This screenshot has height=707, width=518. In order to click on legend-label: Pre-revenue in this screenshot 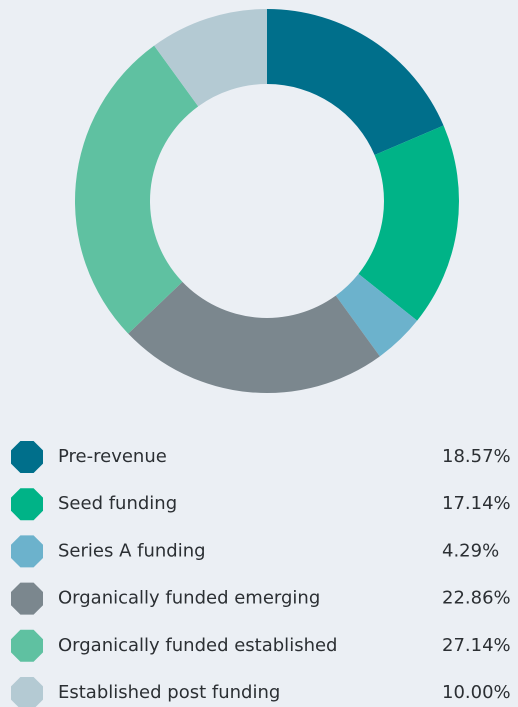, I will do `click(112, 456)`.